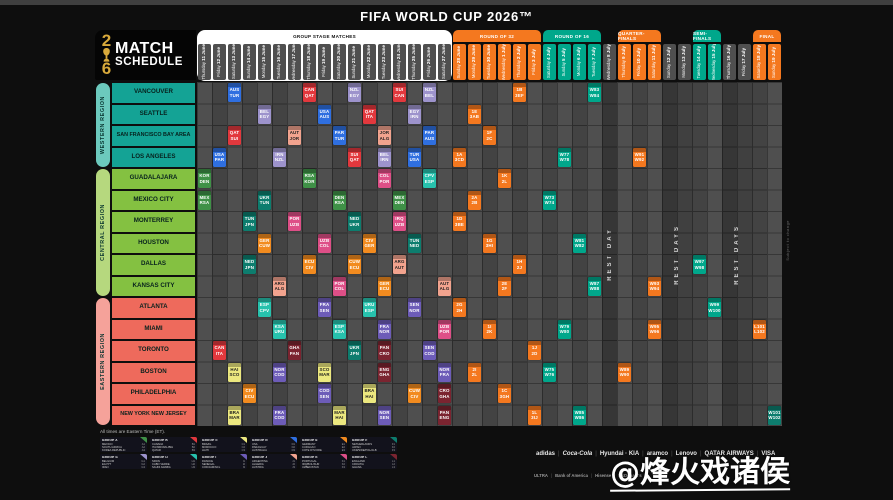 The height and width of the screenshot is (500, 893). Describe the element at coordinates (744, 62) in the screenshot. I see `date-column-header: Friday 17 July` at that location.